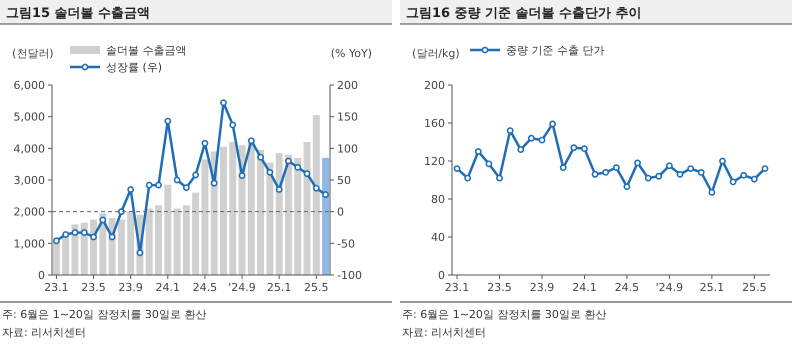  I want to click on y2-tick-label: -50, so click(346, 243).